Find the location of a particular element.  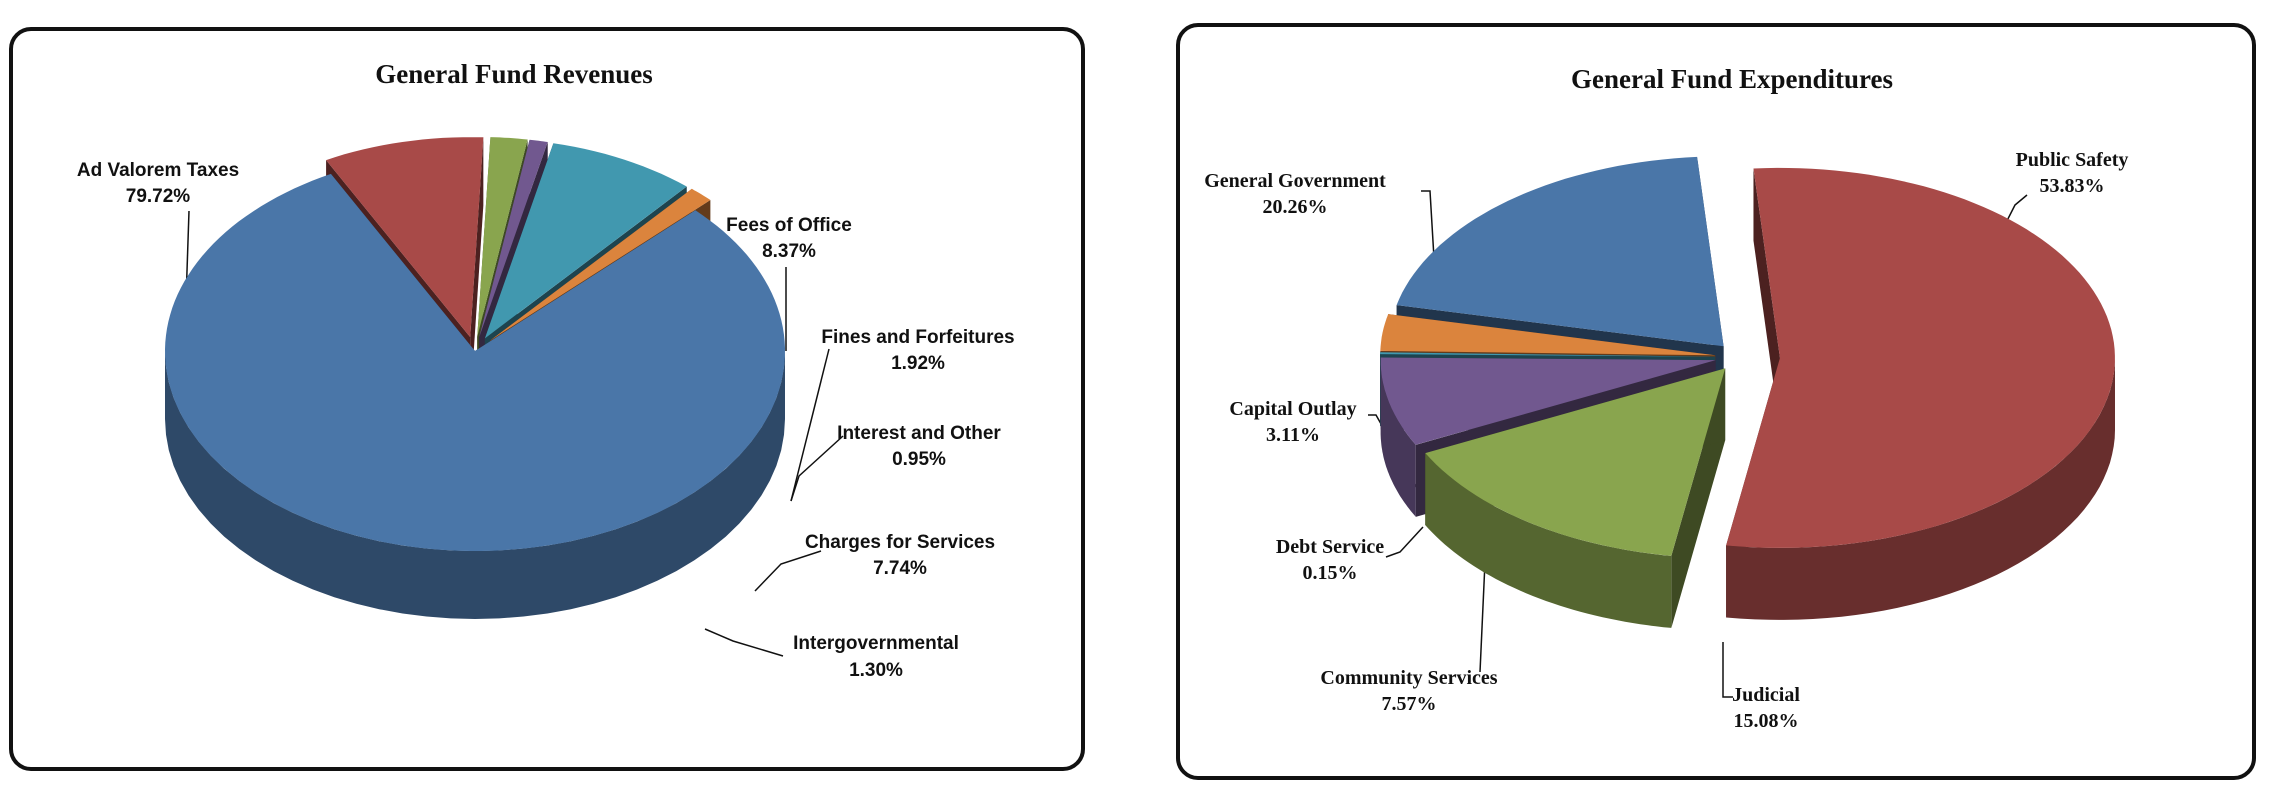

value-fees-of-office: 8.37% is located at coordinates (789, 251).